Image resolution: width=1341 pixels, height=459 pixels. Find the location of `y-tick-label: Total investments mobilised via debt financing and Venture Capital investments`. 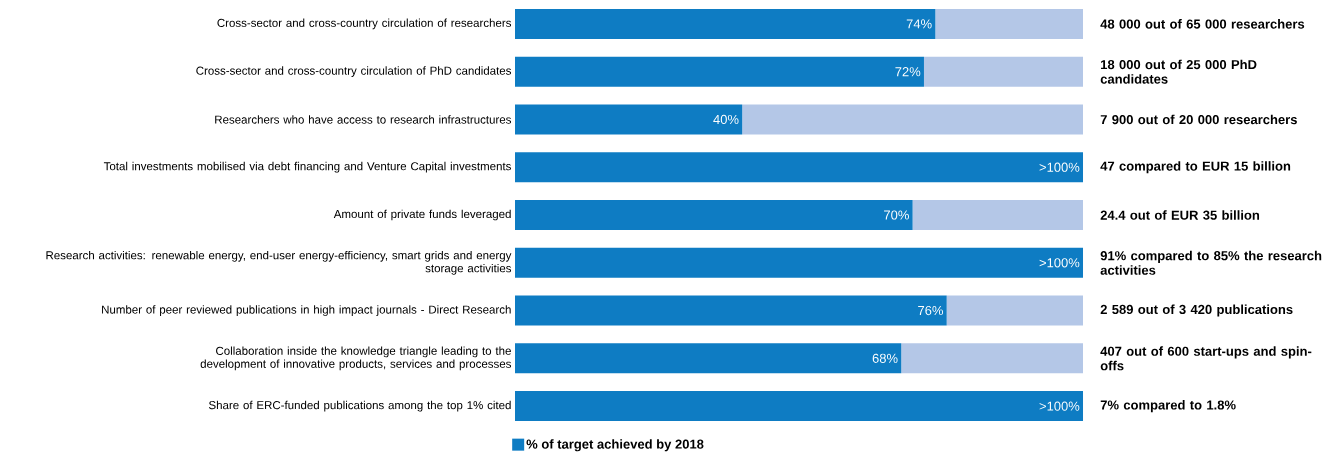

y-tick-label: Total investments mobilised via debt financing and Venture Capital investments is located at coordinates (307, 167).